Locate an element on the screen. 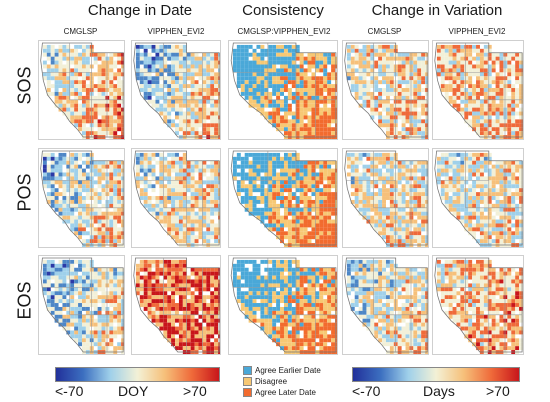  map-eos-cmglsp-date is located at coordinates (81, 305).